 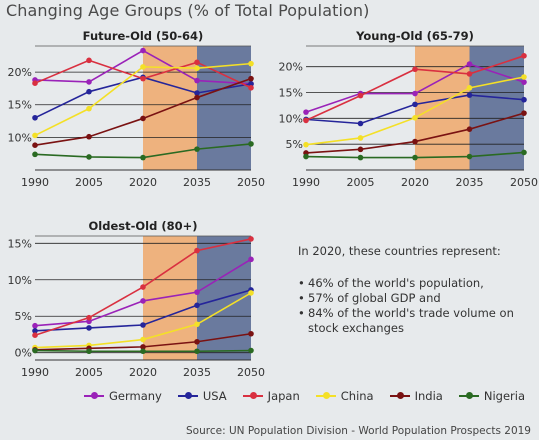 What do you see at coordinates (23, 353) in the screenshot?
I see `y-tick-label: 0%` at bounding box center [23, 353].